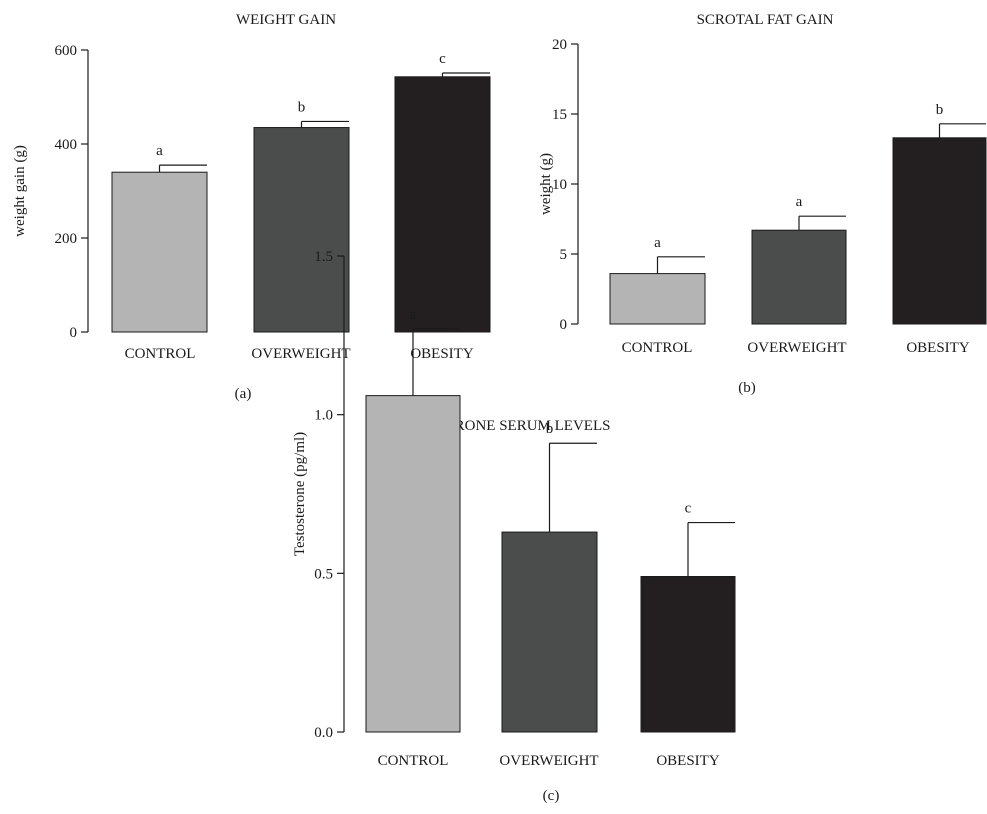 The image size is (987, 814). Describe the element at coordinates (551, 796) in the screenshot. I see `panel-label: (c)` at that location.